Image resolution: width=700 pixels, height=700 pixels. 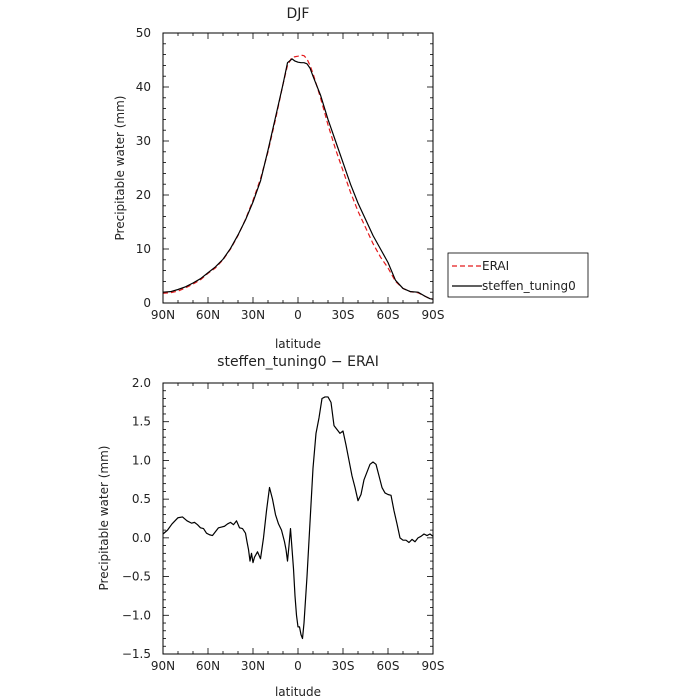 What do you see at coordinates (136, 577) in the screenshot?
I see `y-tick-label: −0.5` at bounding box center [136, 577].